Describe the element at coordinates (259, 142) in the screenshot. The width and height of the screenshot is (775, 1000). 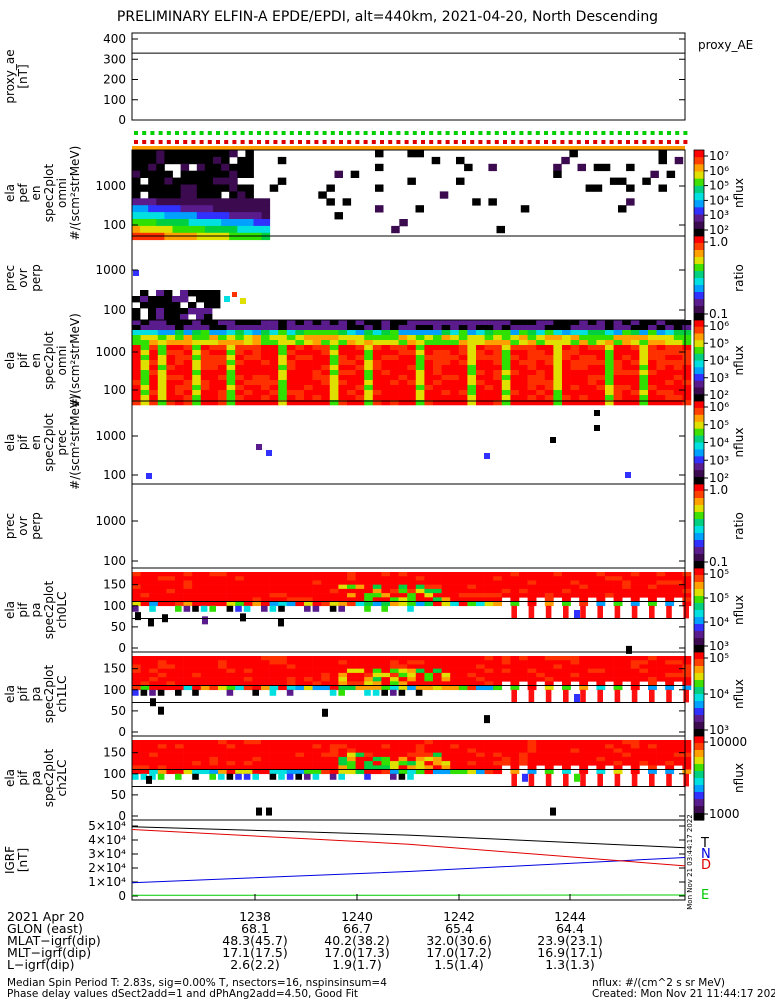
I see `status-dot-red` at that location.